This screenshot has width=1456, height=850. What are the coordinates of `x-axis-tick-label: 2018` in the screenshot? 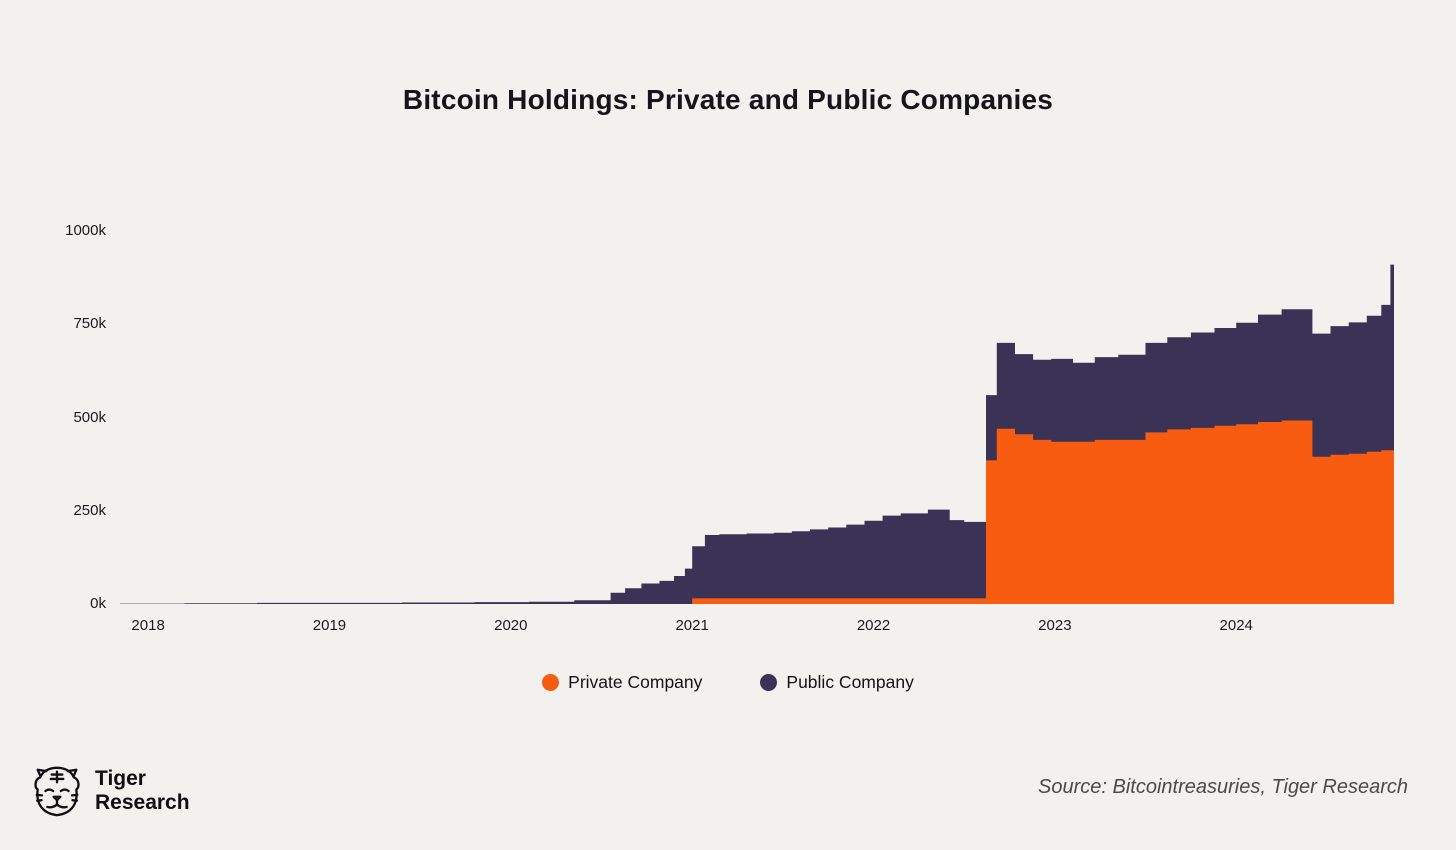 It's located at (148, 625).